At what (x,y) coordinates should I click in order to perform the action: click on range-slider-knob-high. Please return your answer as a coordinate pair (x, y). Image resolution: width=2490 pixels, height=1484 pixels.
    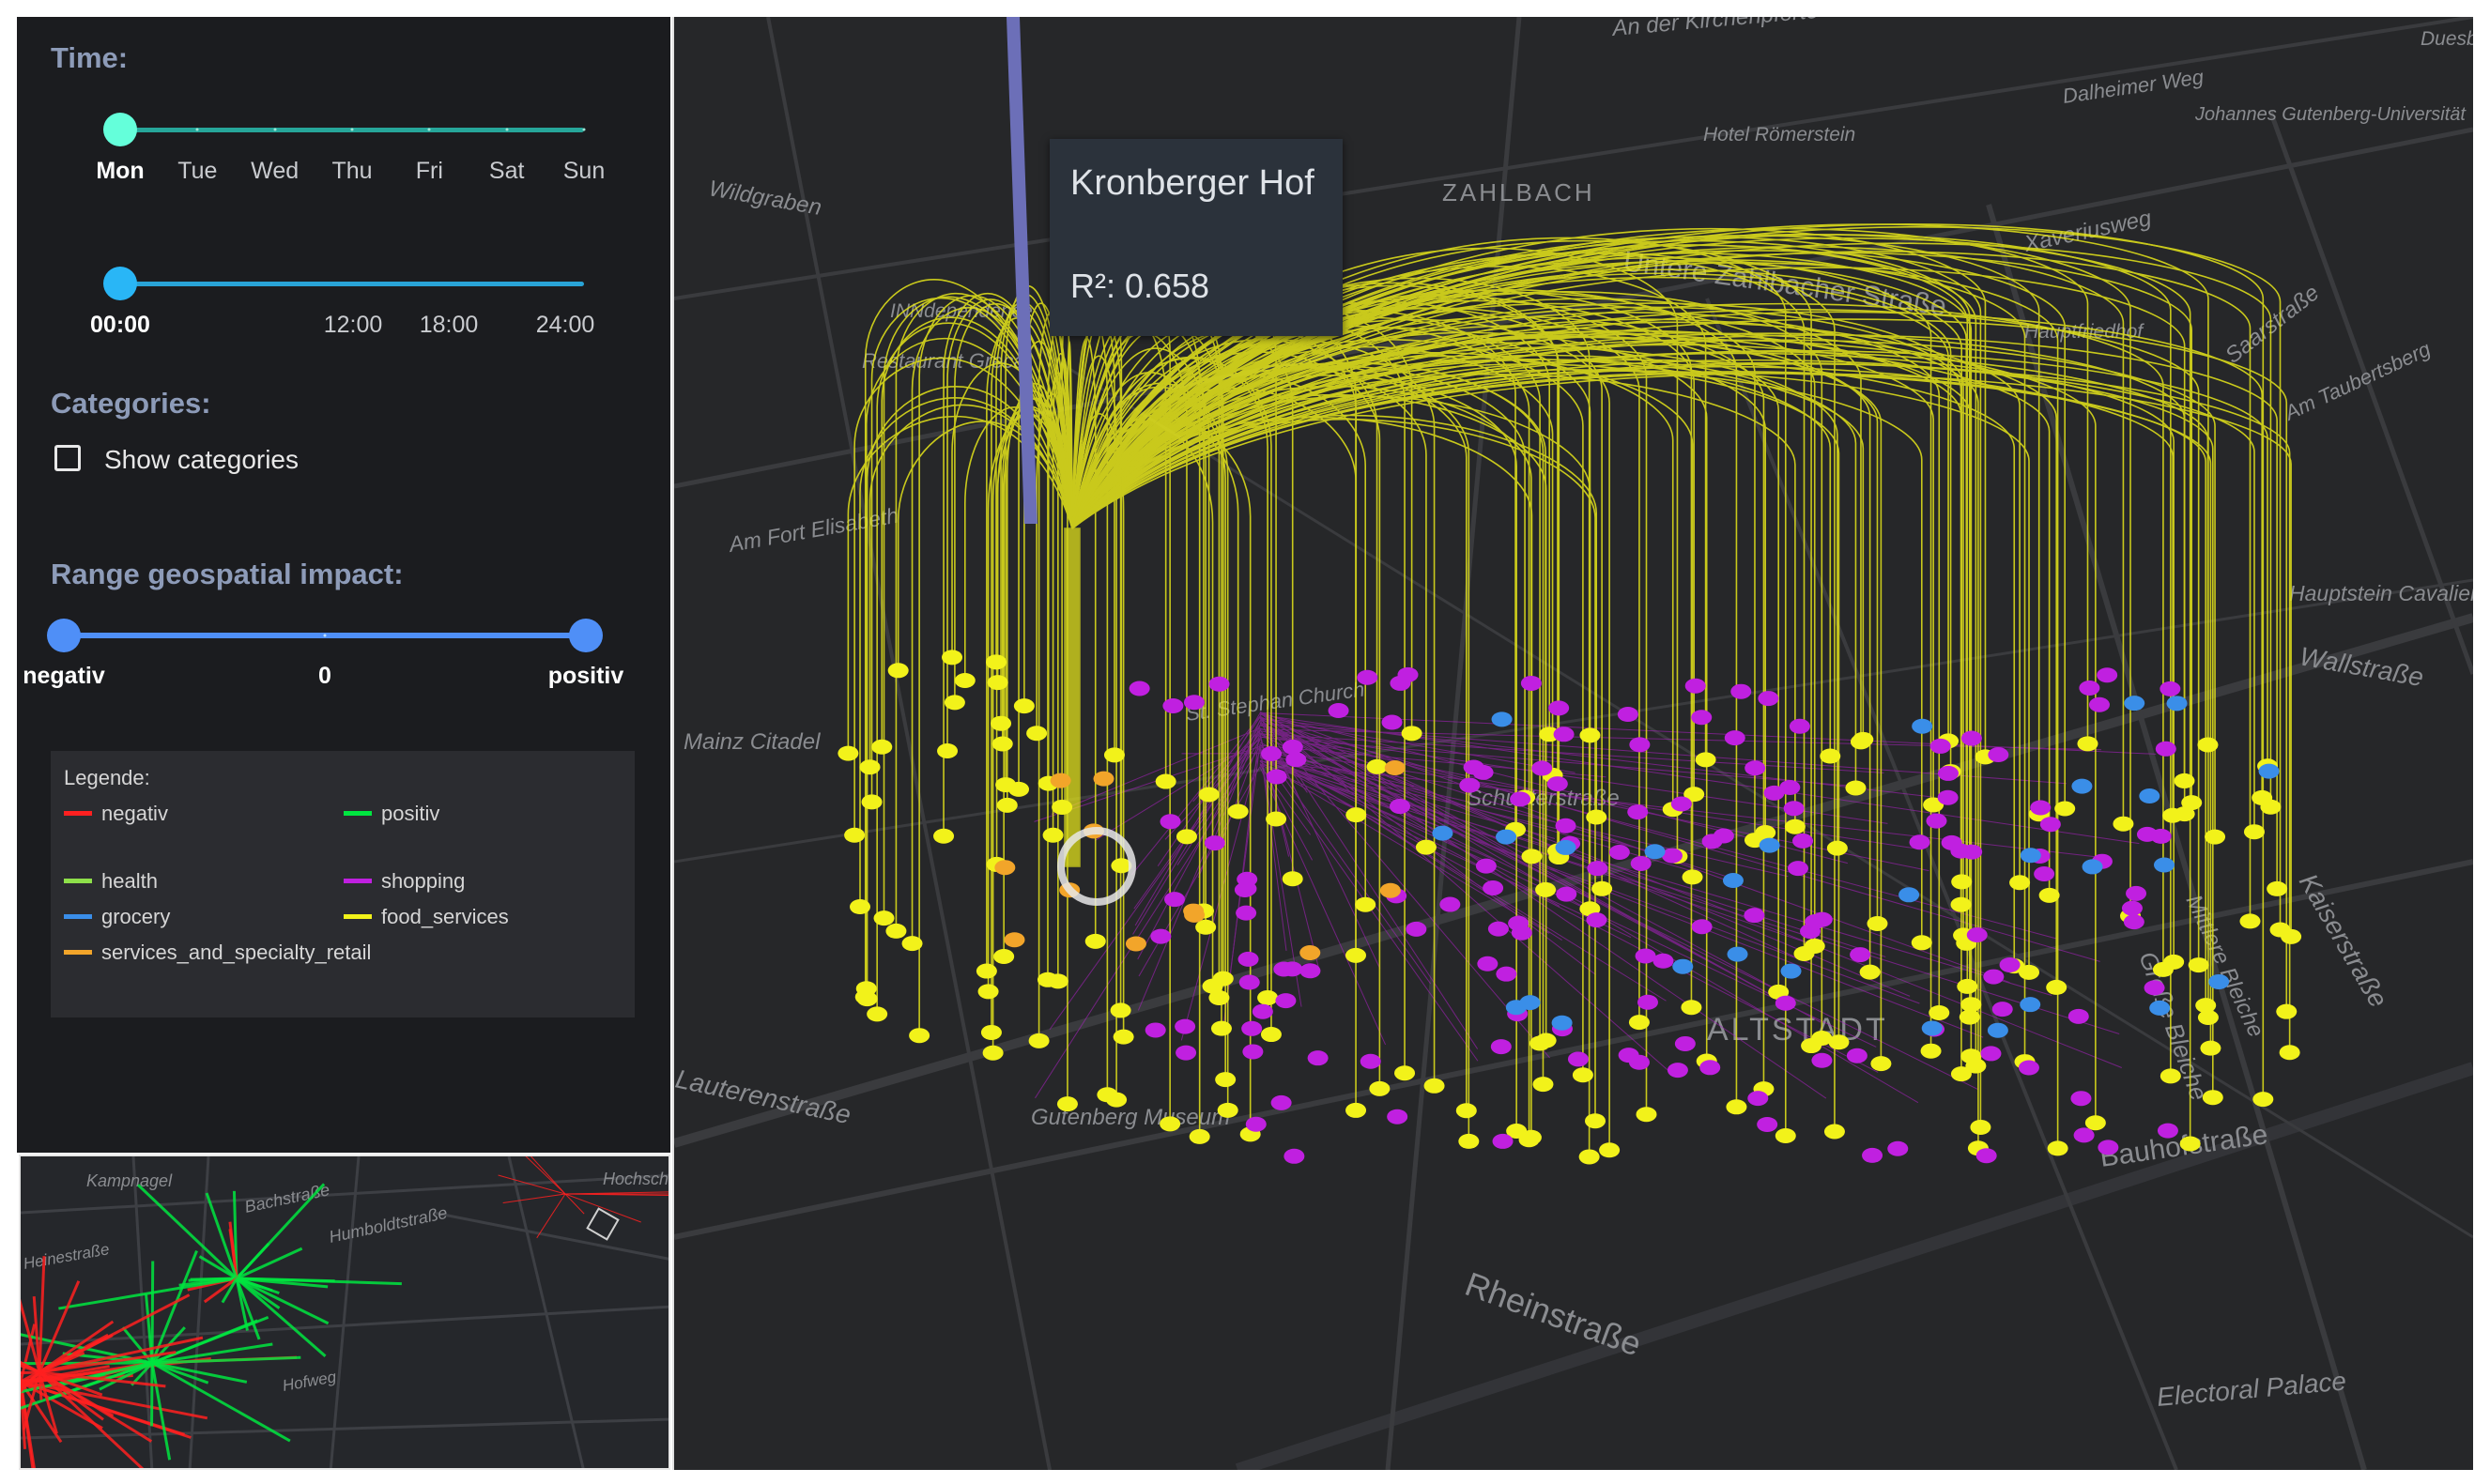
    Looking at the image, I should click on (586, 635).